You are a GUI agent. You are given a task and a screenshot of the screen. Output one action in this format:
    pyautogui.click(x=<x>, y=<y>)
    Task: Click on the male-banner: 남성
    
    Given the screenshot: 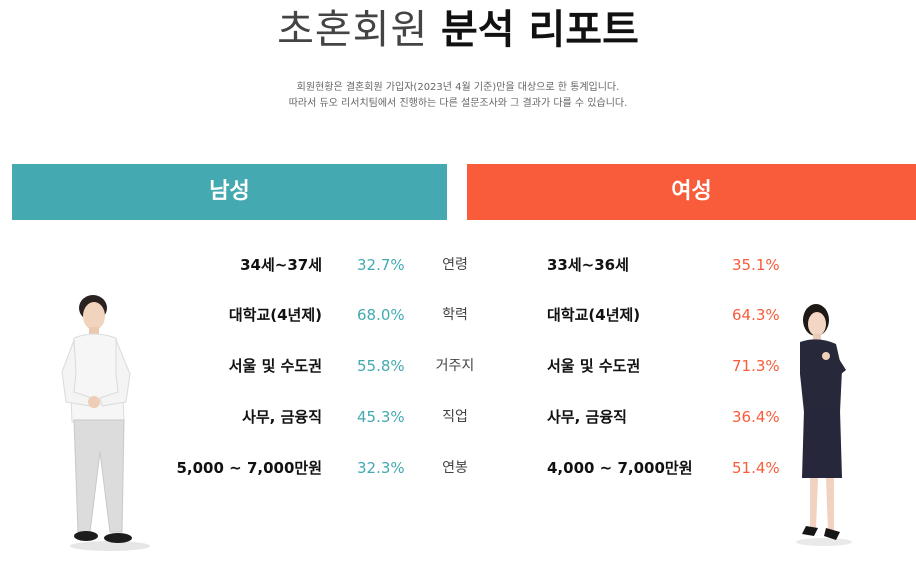 What is the action you would take?
    pyautogui.click(x=229, y=192)
    